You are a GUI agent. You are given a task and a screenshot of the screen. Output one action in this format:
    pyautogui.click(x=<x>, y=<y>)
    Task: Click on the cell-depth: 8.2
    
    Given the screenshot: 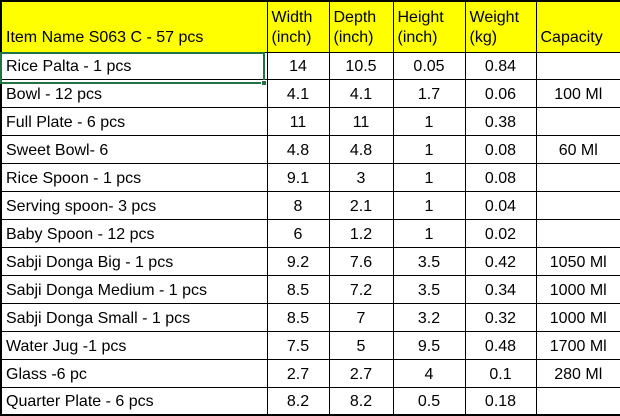 What is the action you would take?
    pyautogui.click(x=361, y=401)
    